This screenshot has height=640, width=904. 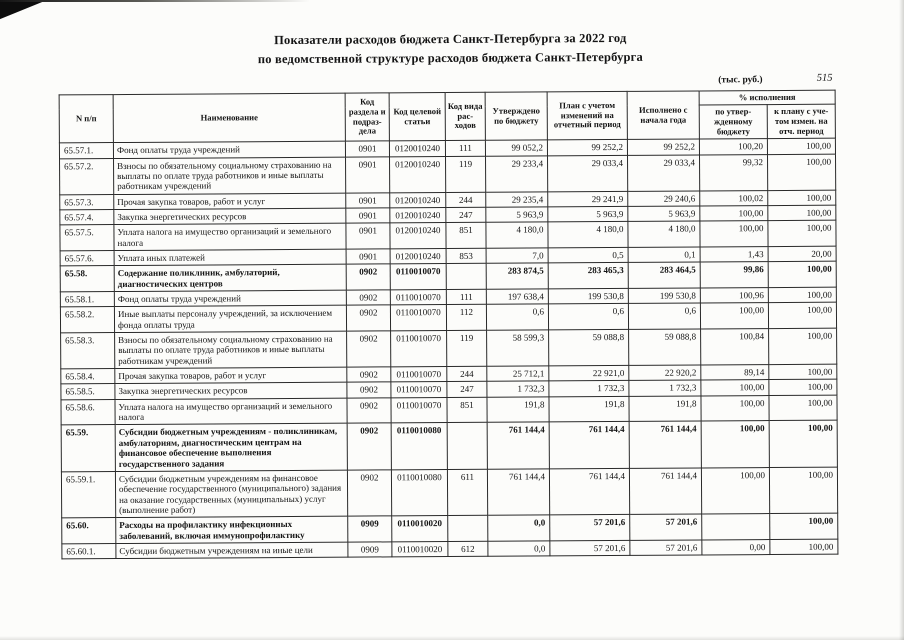 I want to click on row-plan: 4 180,0, so click(x=588, y=234).